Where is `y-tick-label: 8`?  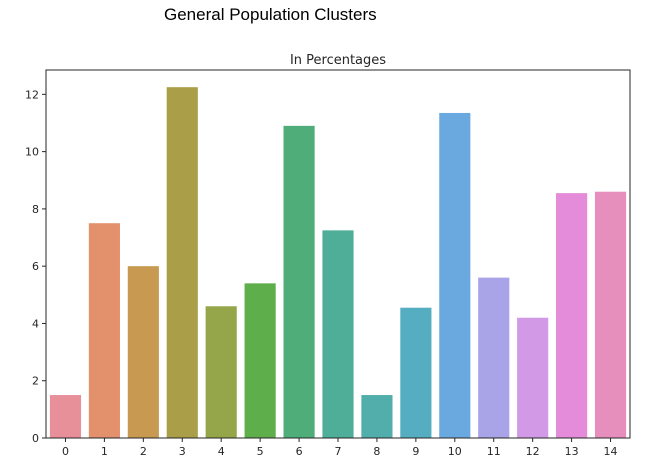
y-tick-label: 8 is located at coordinates (35, 209).